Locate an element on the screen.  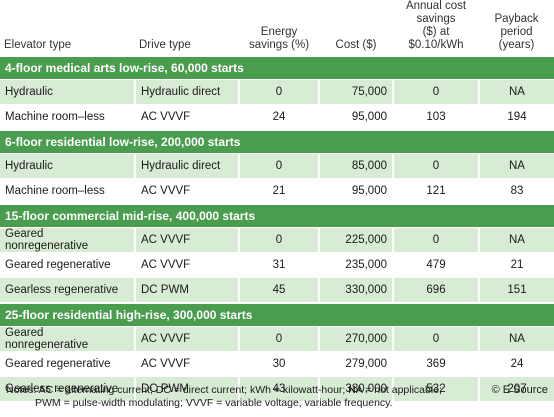
cell: 207 is located at coordinates (516, 388).